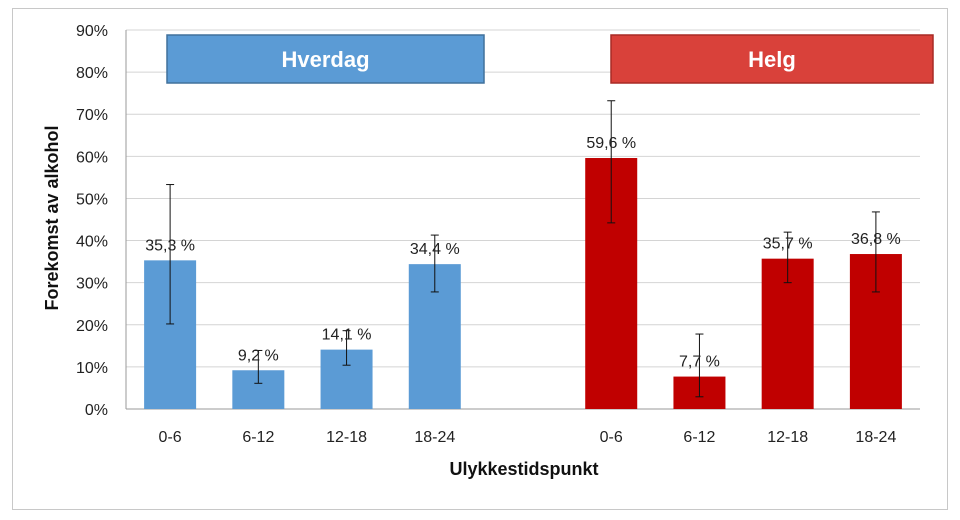  Describe the element at coordinates (92, 221) in the screenshot. I see `y-axis-ticks: 0% 10% 20% 30% 40% 50% 60% 70% 80% 90%` at that location.